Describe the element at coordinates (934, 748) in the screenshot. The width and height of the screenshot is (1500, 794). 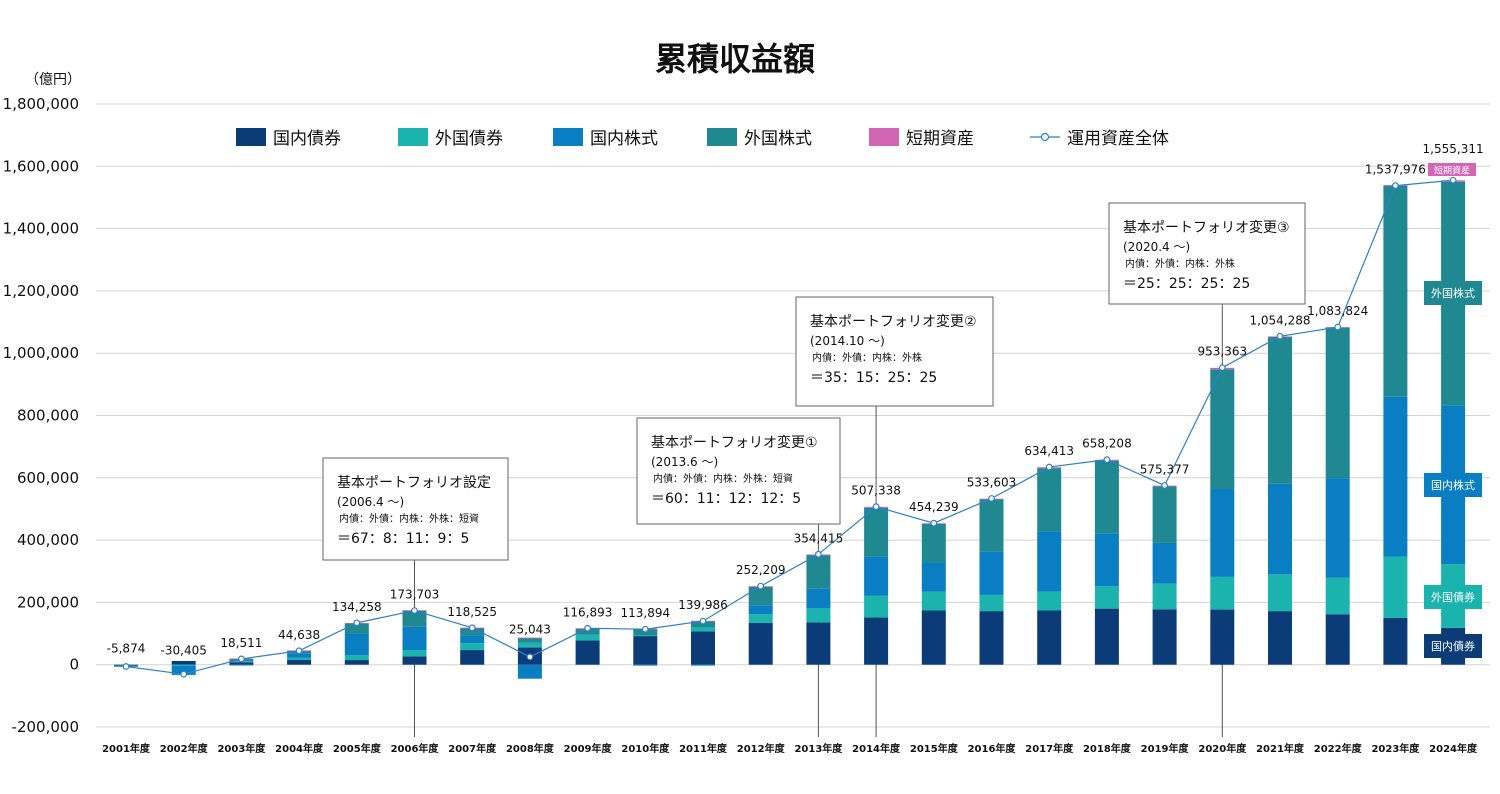
I see `x-tick-label: 2015年度` at that location.